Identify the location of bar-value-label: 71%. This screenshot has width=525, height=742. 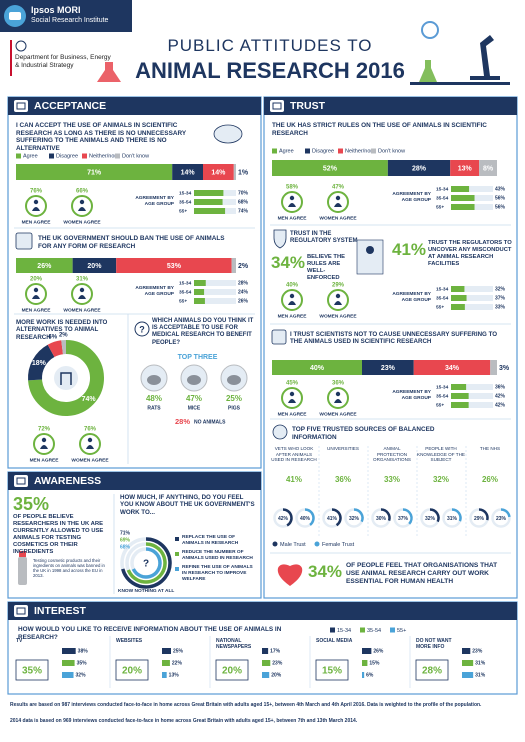
(94, 172).